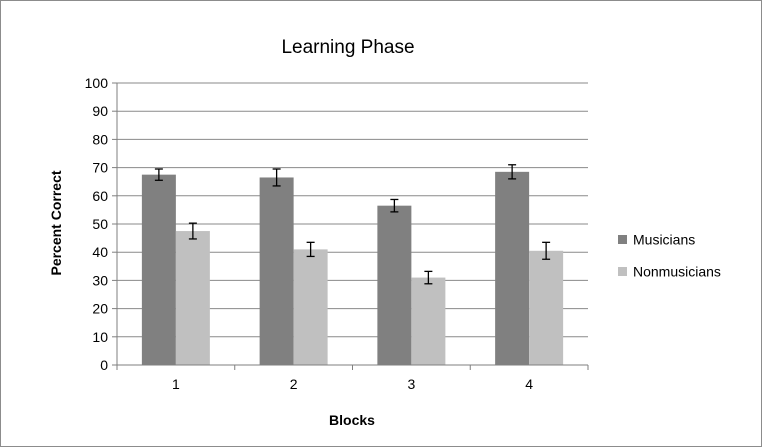  What do you see at coordinates (411, 384) in the screenshot?
I see `x-tick-label: 3` at bounding box center [411, 384].